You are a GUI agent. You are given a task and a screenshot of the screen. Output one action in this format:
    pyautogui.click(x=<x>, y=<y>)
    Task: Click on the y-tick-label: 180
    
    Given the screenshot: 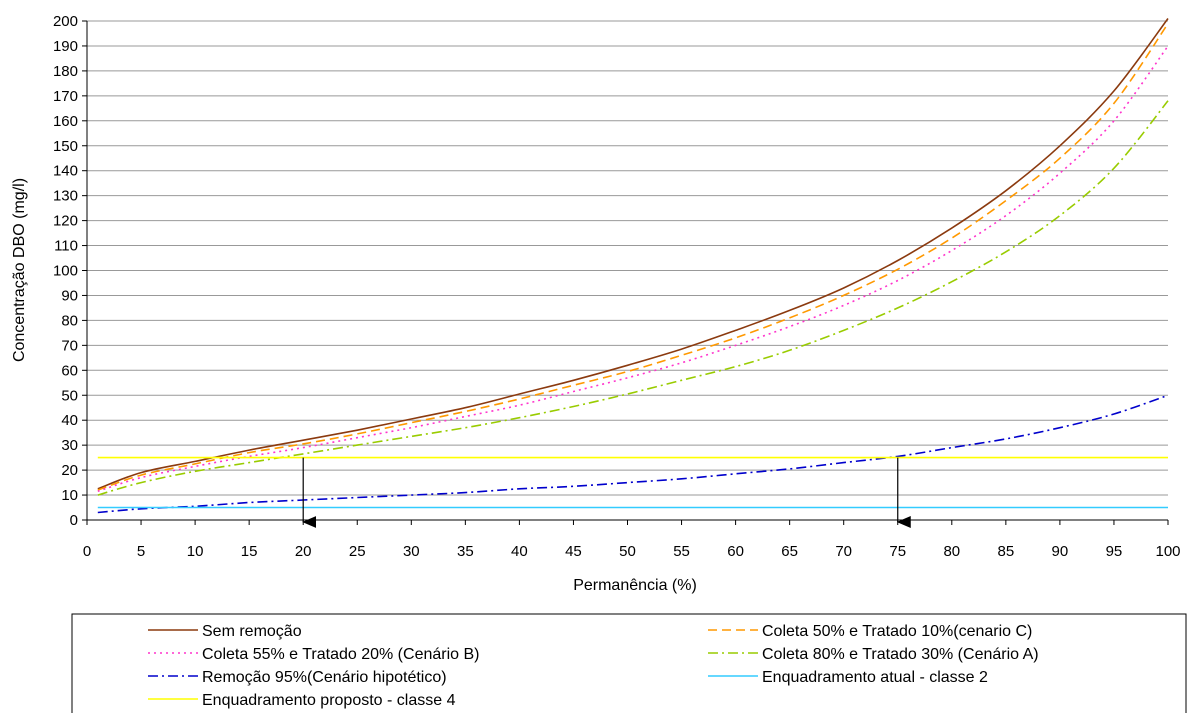 What is the action you would take?
    pyautogui.click(x=65, y=71)
    